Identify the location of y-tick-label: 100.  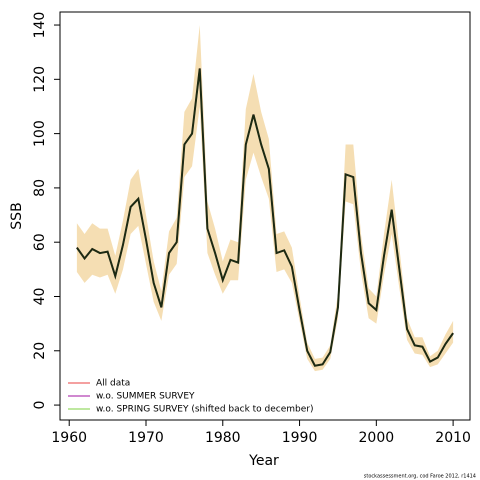
(40, 133).